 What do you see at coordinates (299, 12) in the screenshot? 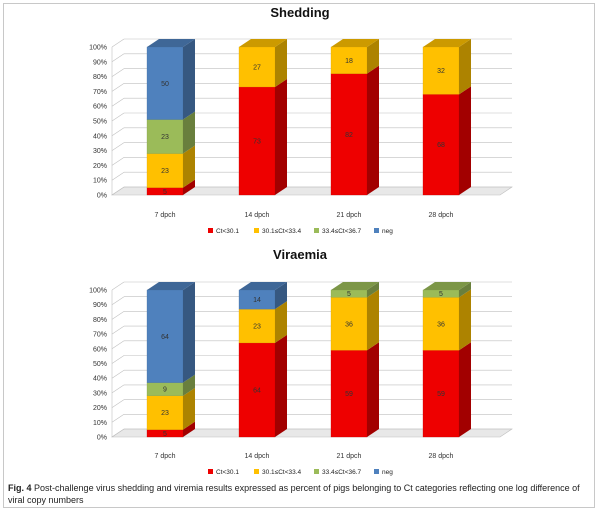
I see `chart-title: Shedding` at bounding box center [299, 12].